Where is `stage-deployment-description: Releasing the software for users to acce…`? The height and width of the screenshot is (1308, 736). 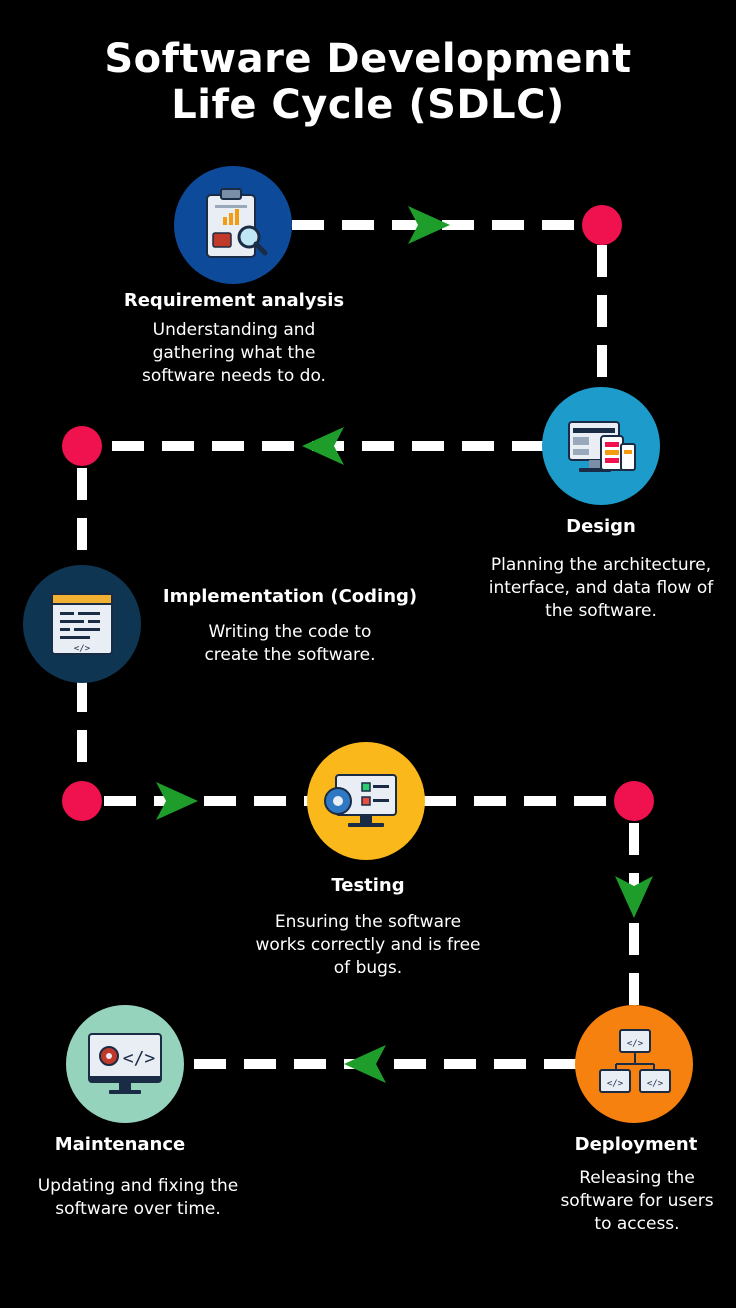
stage-deployment-description: Releasing the software for users to acce… is located at coordinates (637, 1201).